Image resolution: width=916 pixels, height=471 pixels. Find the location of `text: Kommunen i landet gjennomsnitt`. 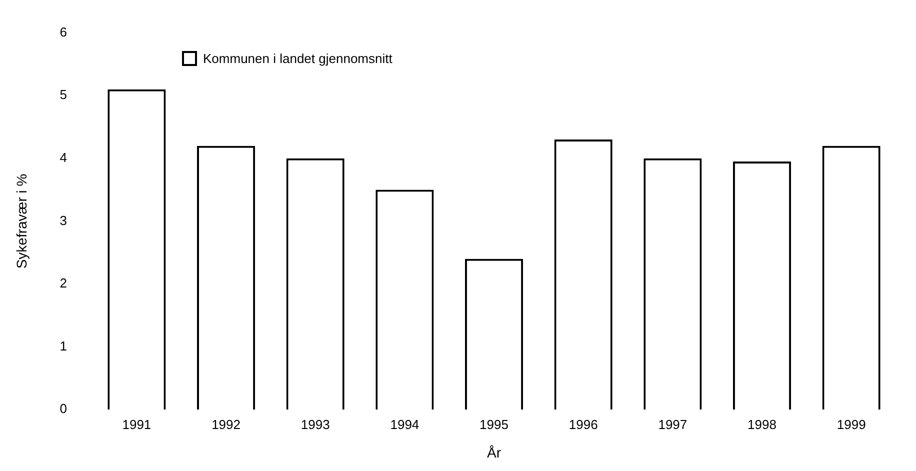

text: Kommunen i landet gjennomsnitt is located at coordinates (297, 58).